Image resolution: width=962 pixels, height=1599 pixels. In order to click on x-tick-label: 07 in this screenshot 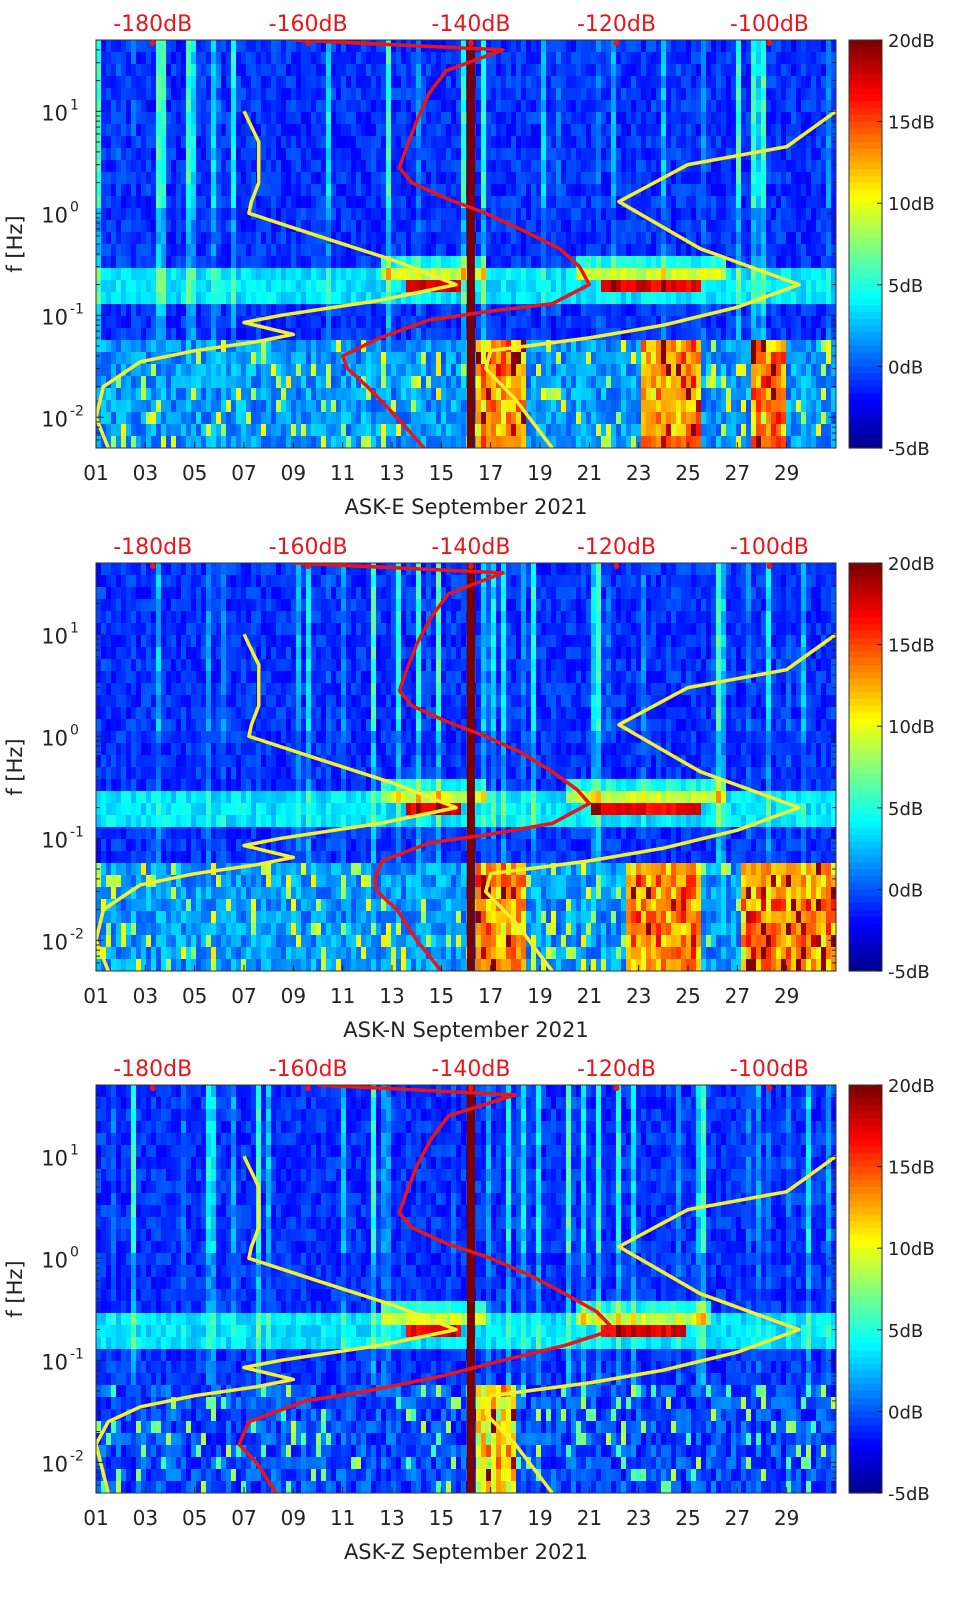, I will do `click(243, 473)`.